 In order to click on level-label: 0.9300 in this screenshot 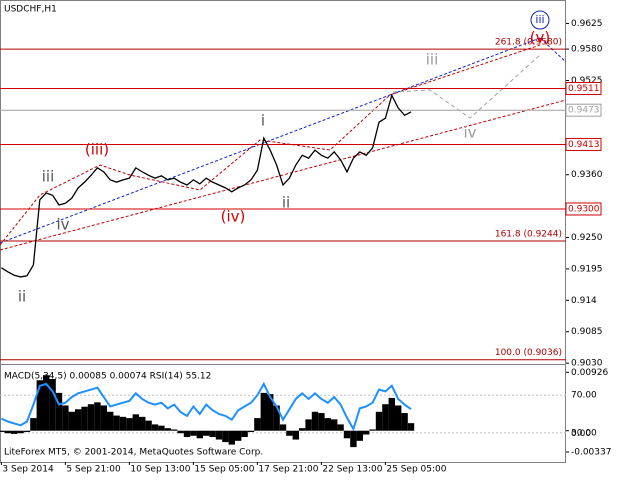, I will do `click(584, 209)`.